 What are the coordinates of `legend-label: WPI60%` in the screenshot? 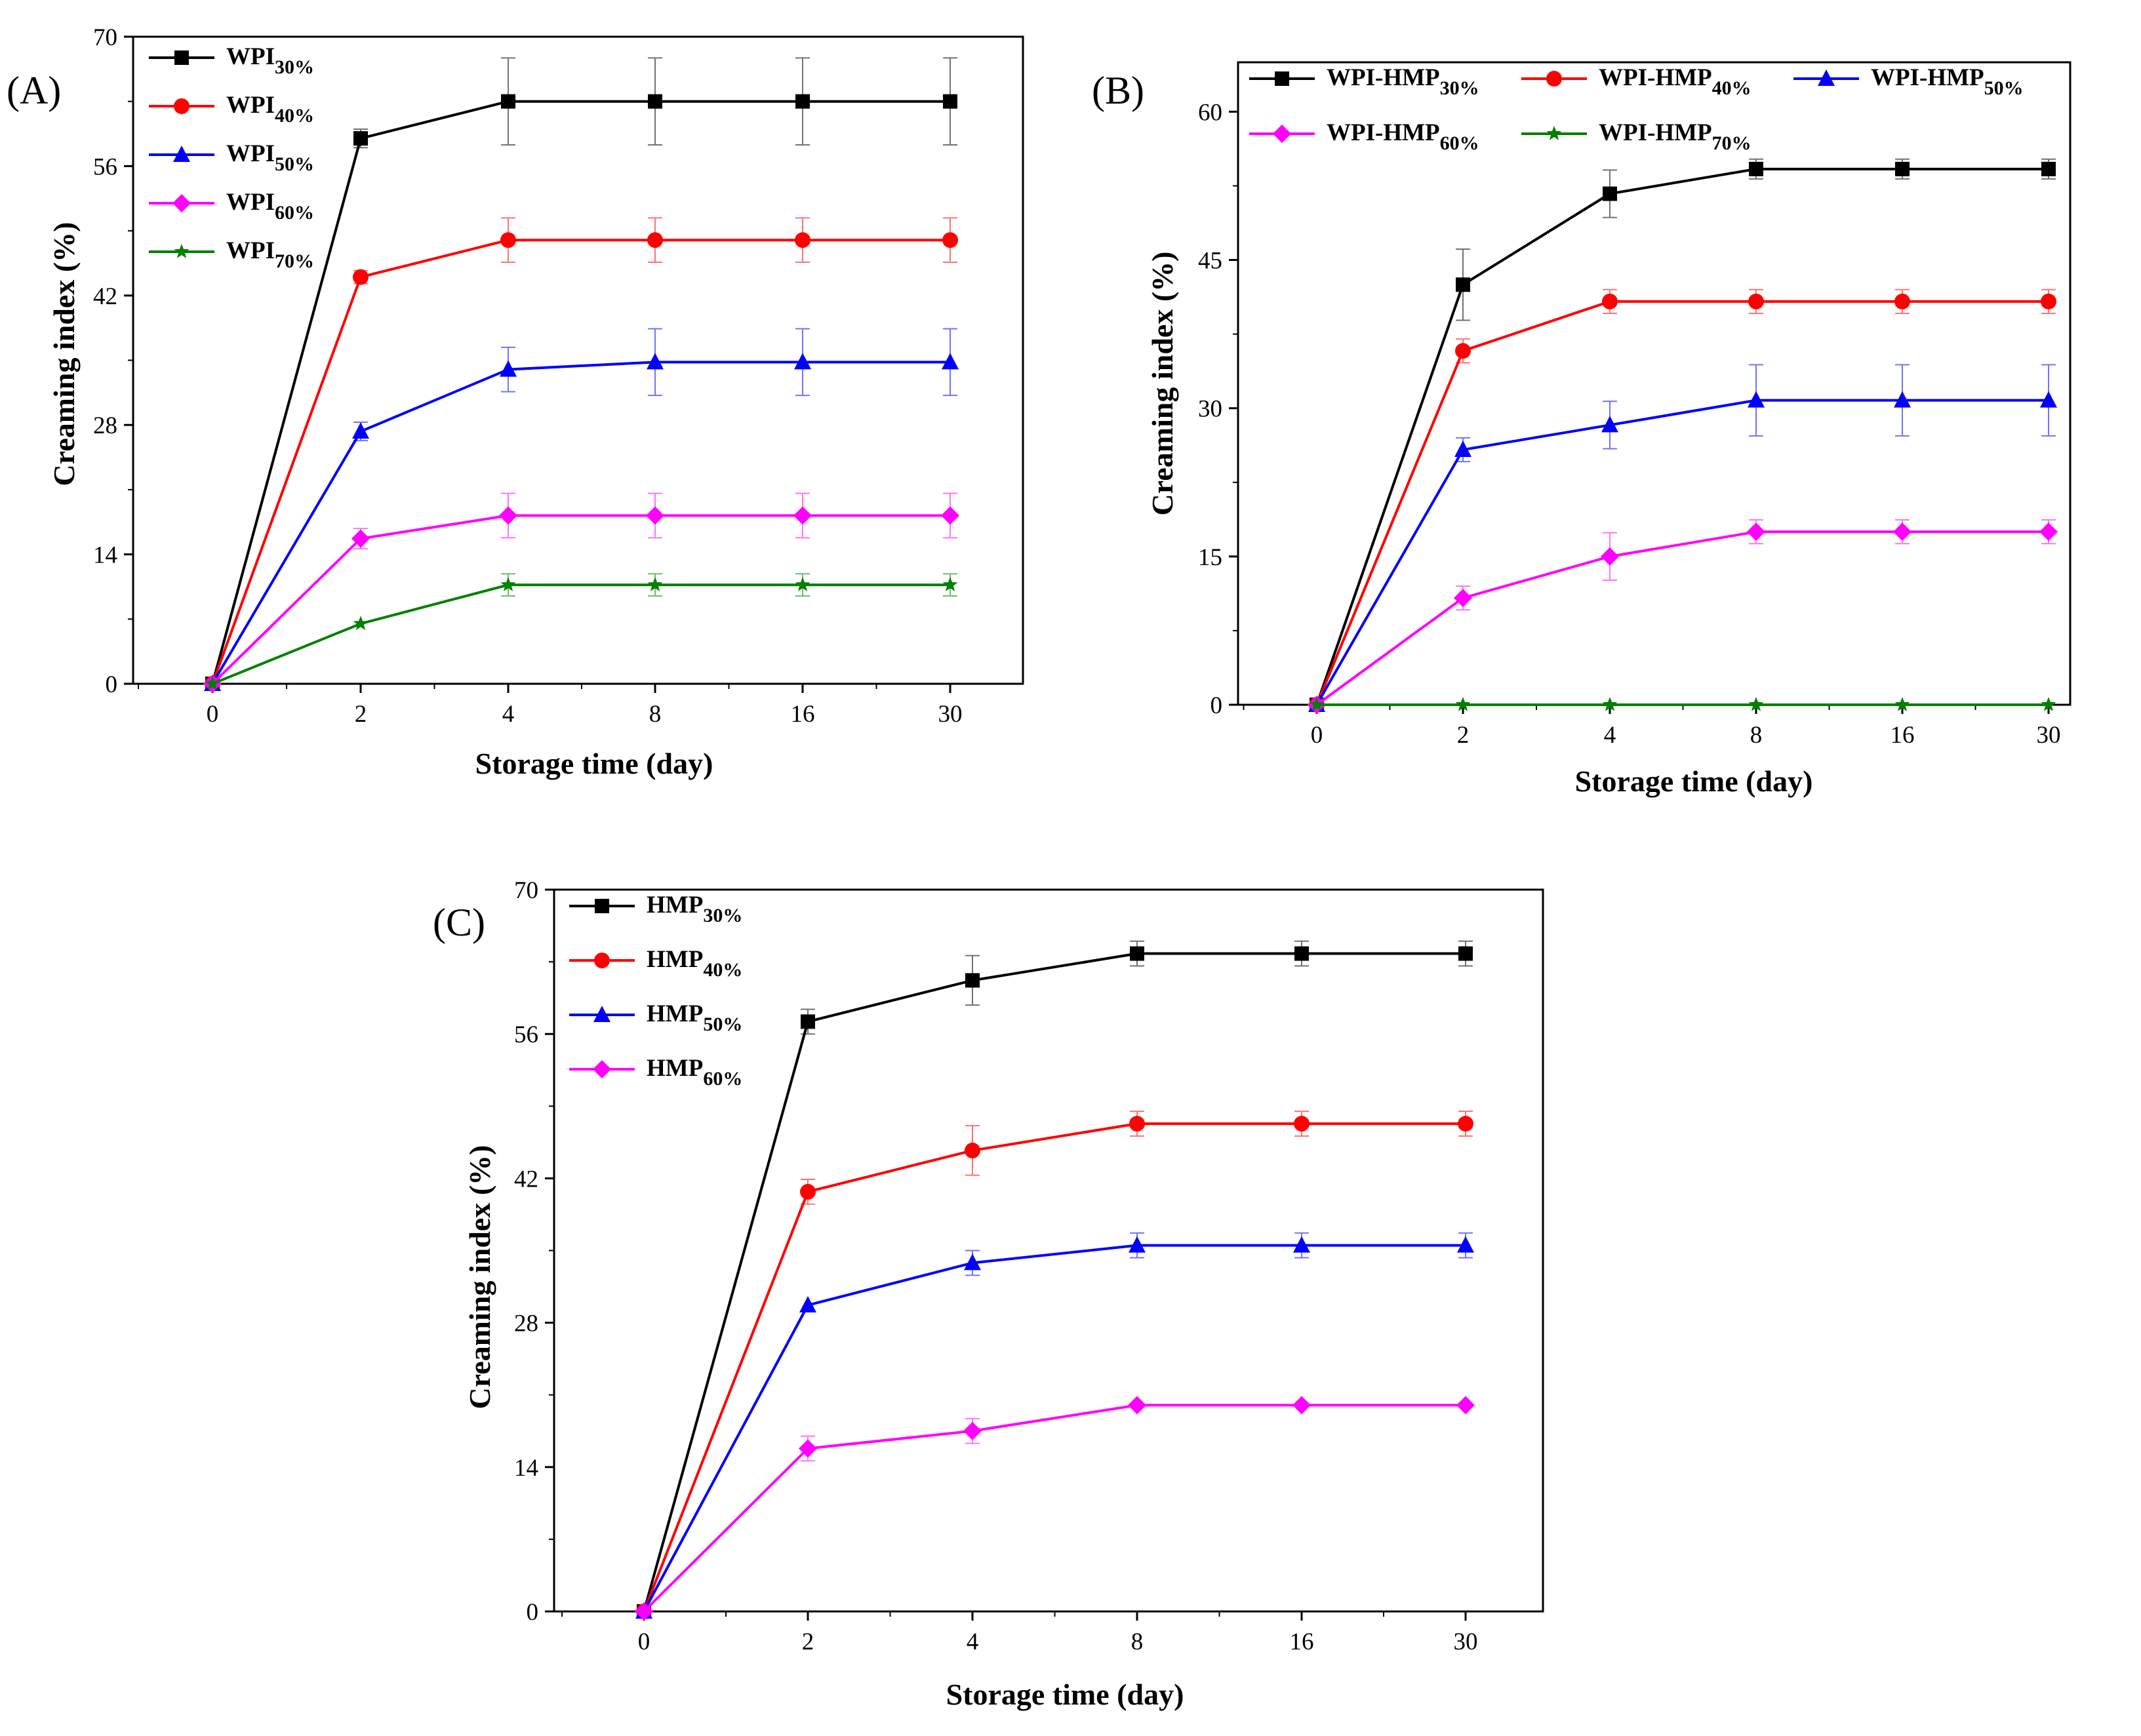 It's located at (270, 206).